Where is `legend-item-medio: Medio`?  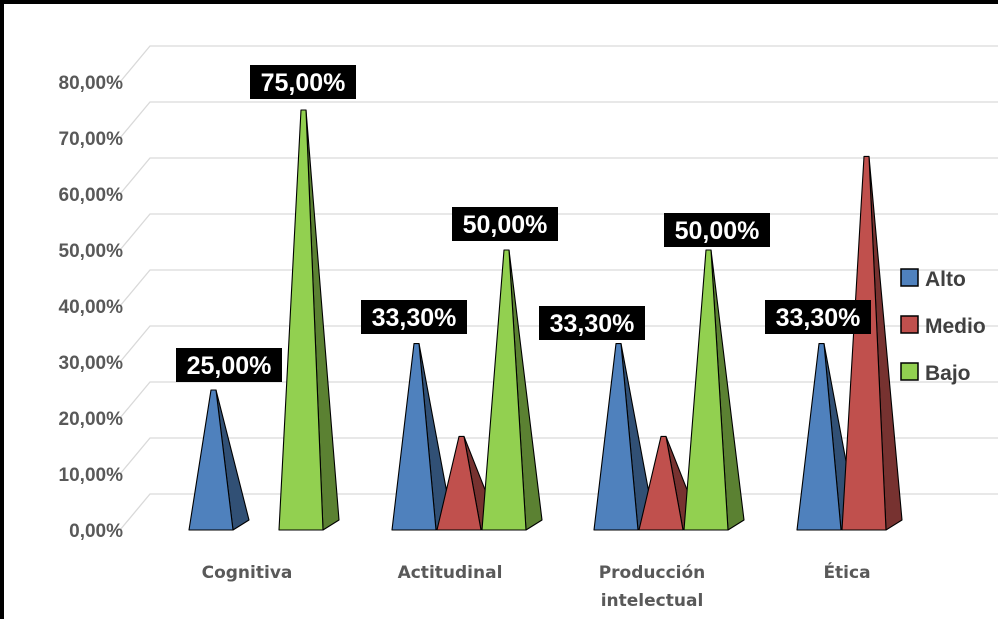
legend-item-medio: Medio is located at coordinates (943, 326).